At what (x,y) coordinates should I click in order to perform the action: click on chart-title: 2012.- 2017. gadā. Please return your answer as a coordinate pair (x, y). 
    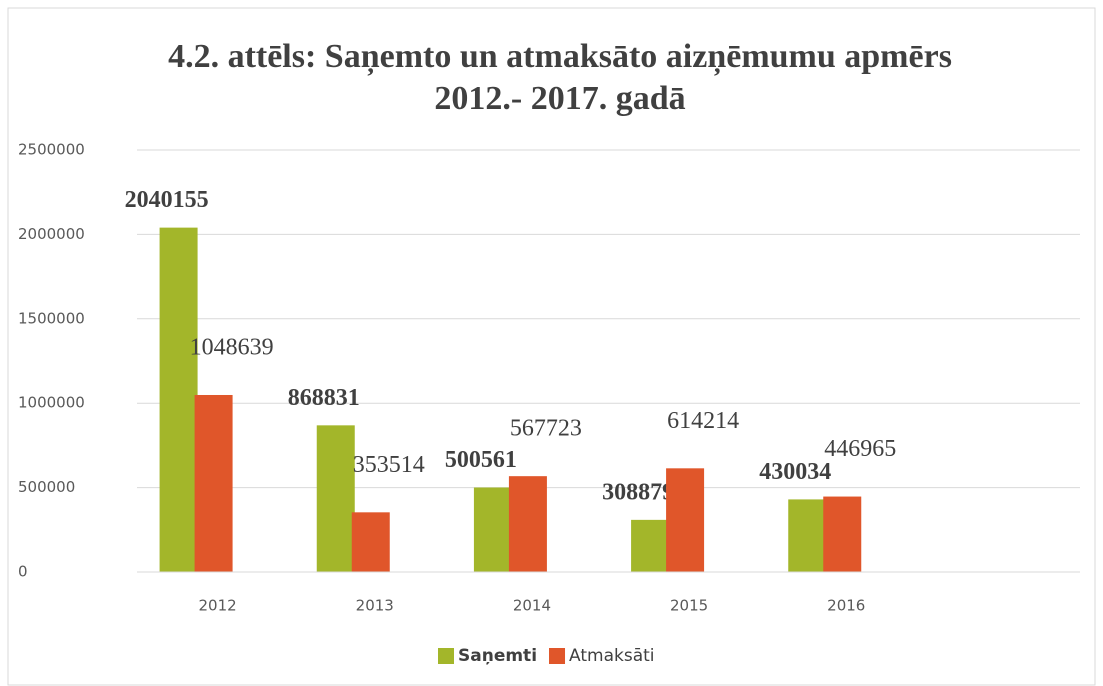
    Looking at the image, I should click on (559, 98).